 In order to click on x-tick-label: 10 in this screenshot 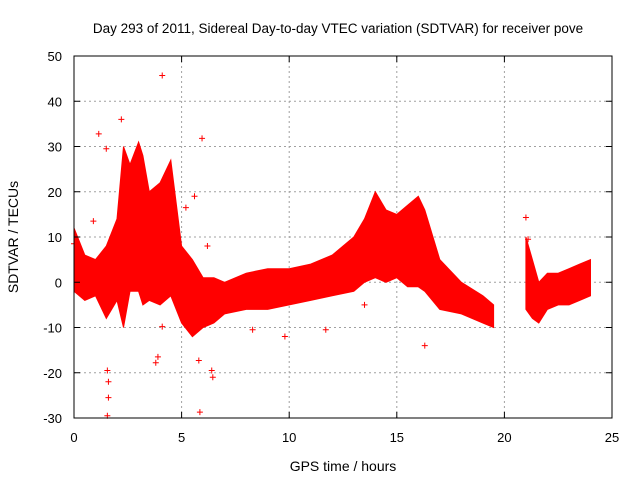, I will do `click(289, 437)`.